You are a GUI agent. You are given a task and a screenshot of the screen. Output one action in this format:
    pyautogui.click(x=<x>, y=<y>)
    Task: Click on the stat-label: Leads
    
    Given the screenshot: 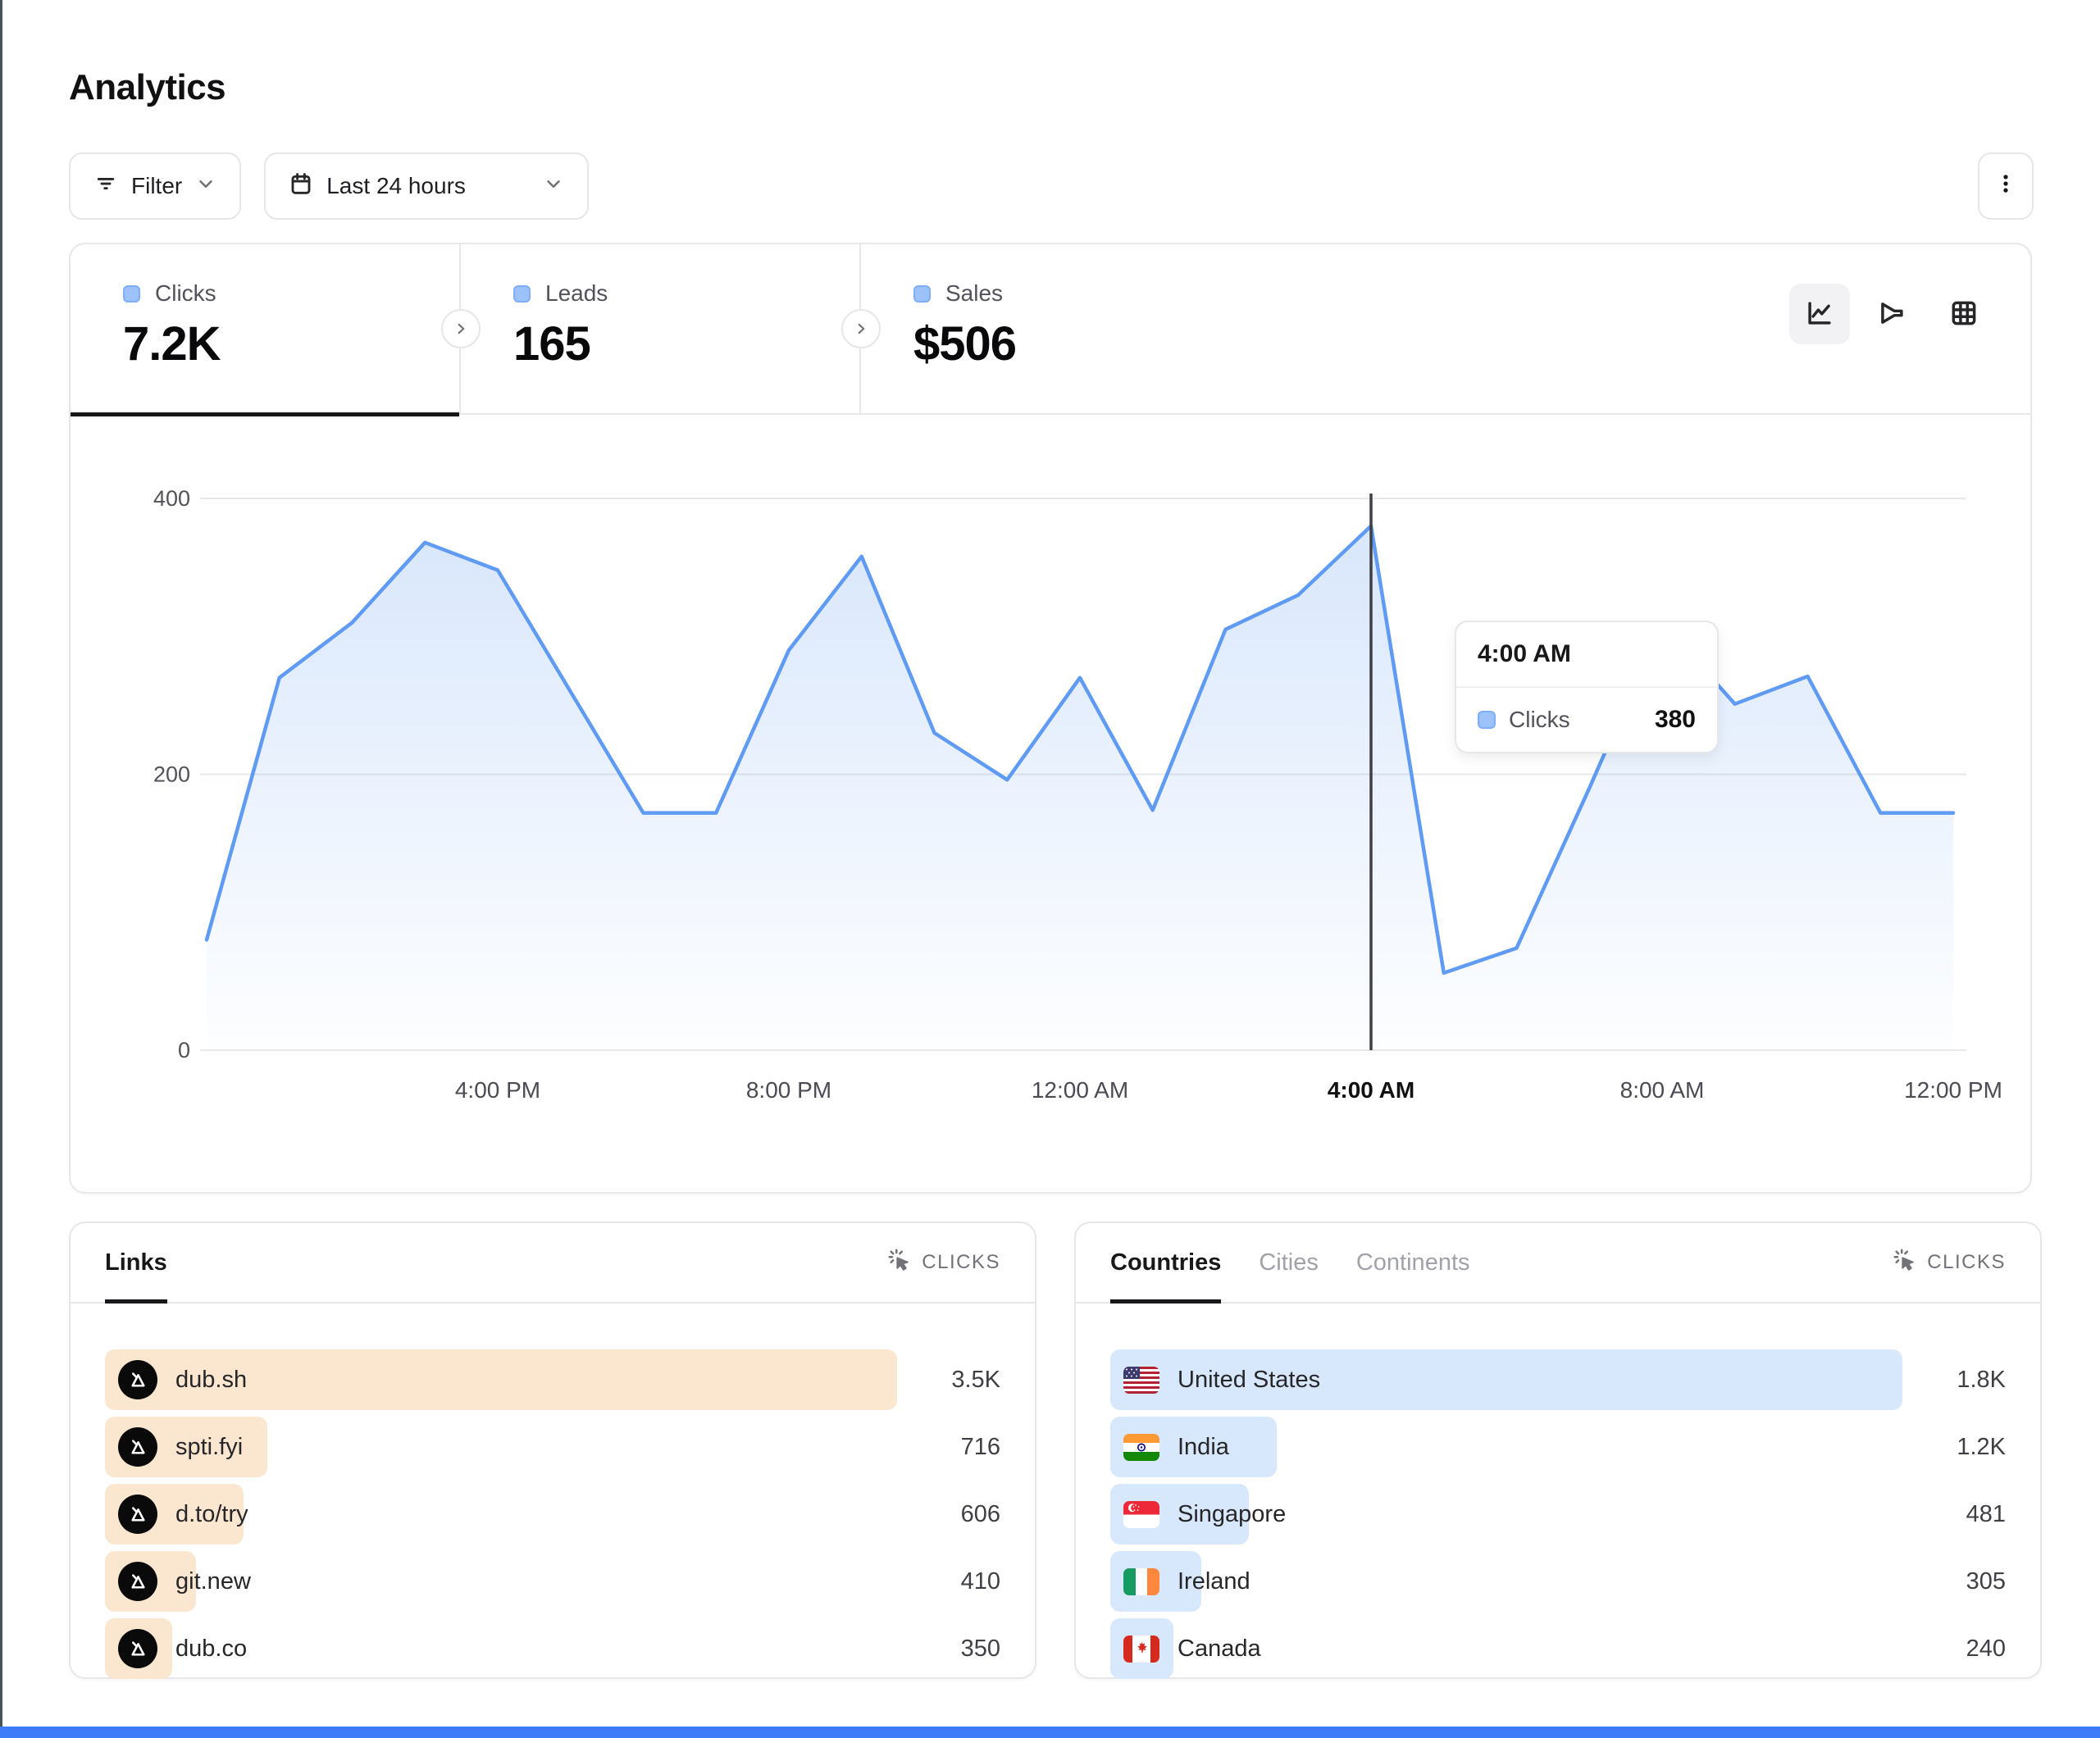 What is the action you would take?
    pyautogui.click(x=576, y=293)
    